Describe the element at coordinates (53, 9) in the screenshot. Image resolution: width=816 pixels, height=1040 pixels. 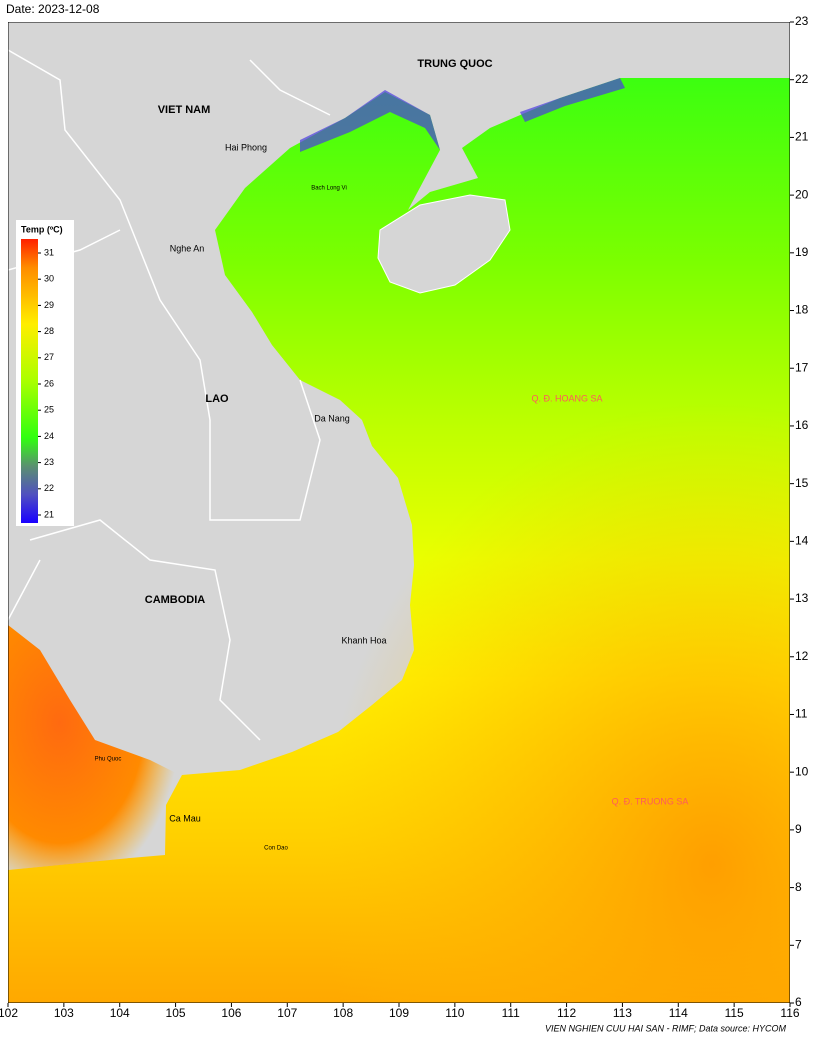
I see `date: Date: 2023-12-08` at that location.